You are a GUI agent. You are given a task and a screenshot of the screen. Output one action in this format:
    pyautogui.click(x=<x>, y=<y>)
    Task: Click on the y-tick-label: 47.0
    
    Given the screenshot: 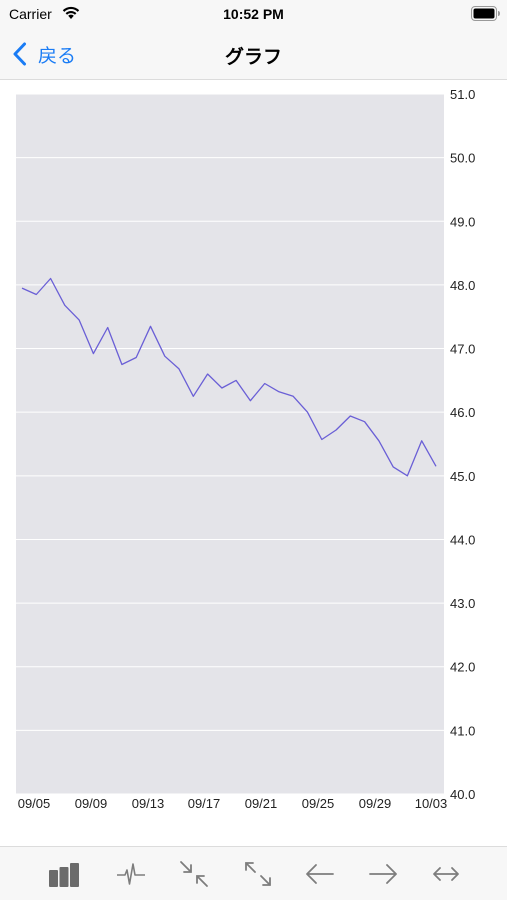 What is the action you would take?
    pyautogui.click(x=462, y=349)
    